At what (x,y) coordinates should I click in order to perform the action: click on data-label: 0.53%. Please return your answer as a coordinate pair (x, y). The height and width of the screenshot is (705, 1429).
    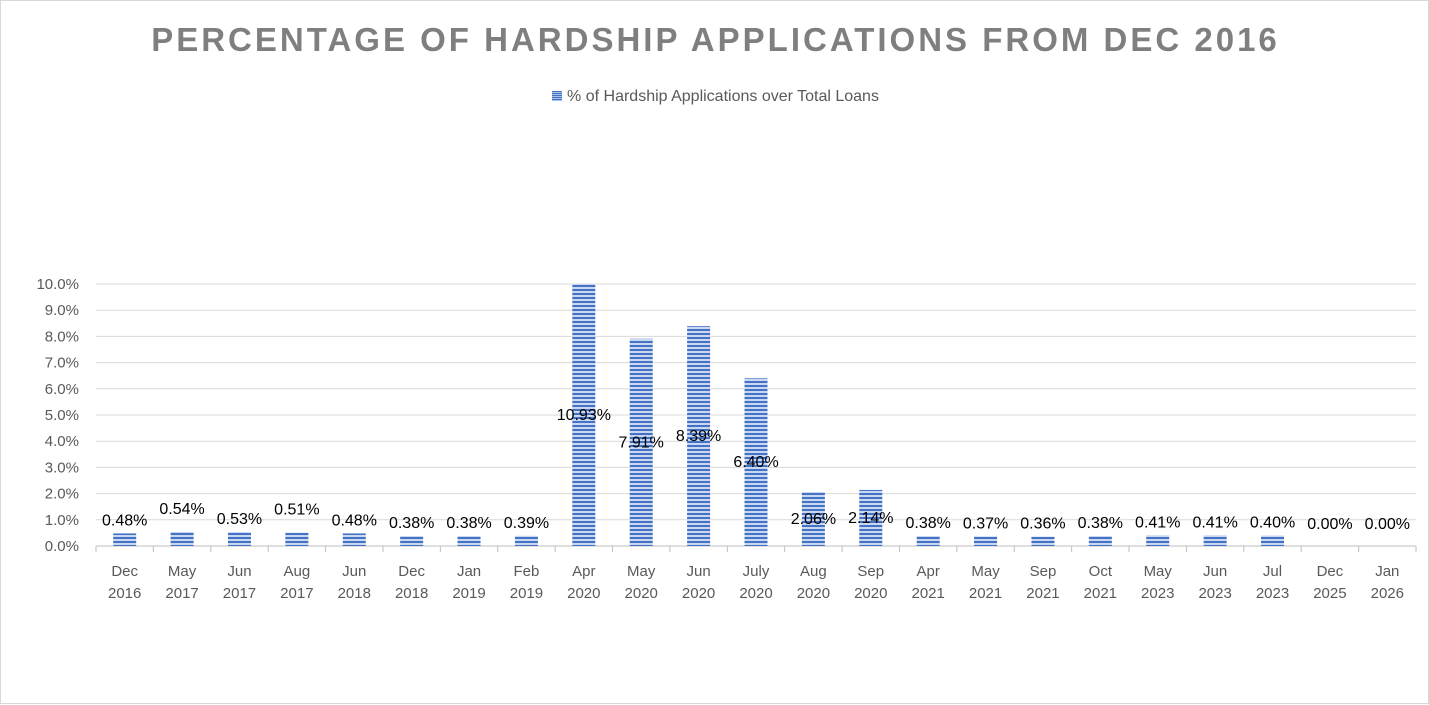
    Looking at the image, I should click on (239, 519).